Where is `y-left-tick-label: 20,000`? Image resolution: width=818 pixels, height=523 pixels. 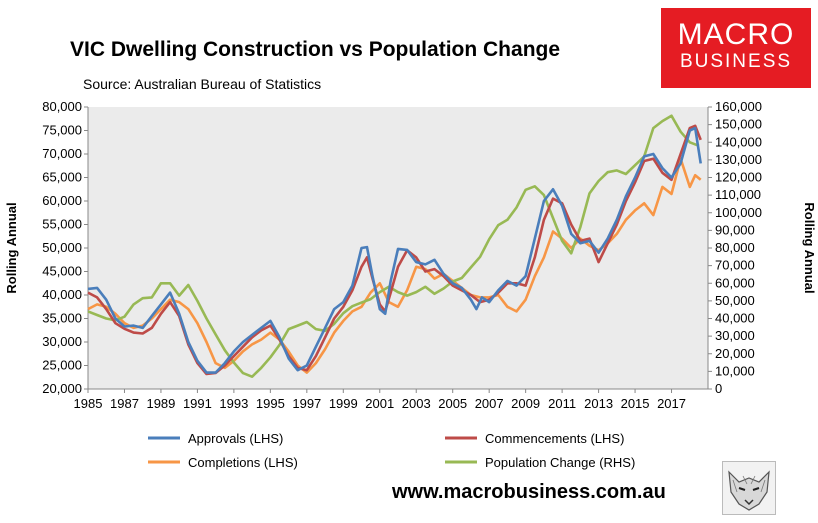
y-left-tick-label: 20,000 is located at coordinates (62, 388).